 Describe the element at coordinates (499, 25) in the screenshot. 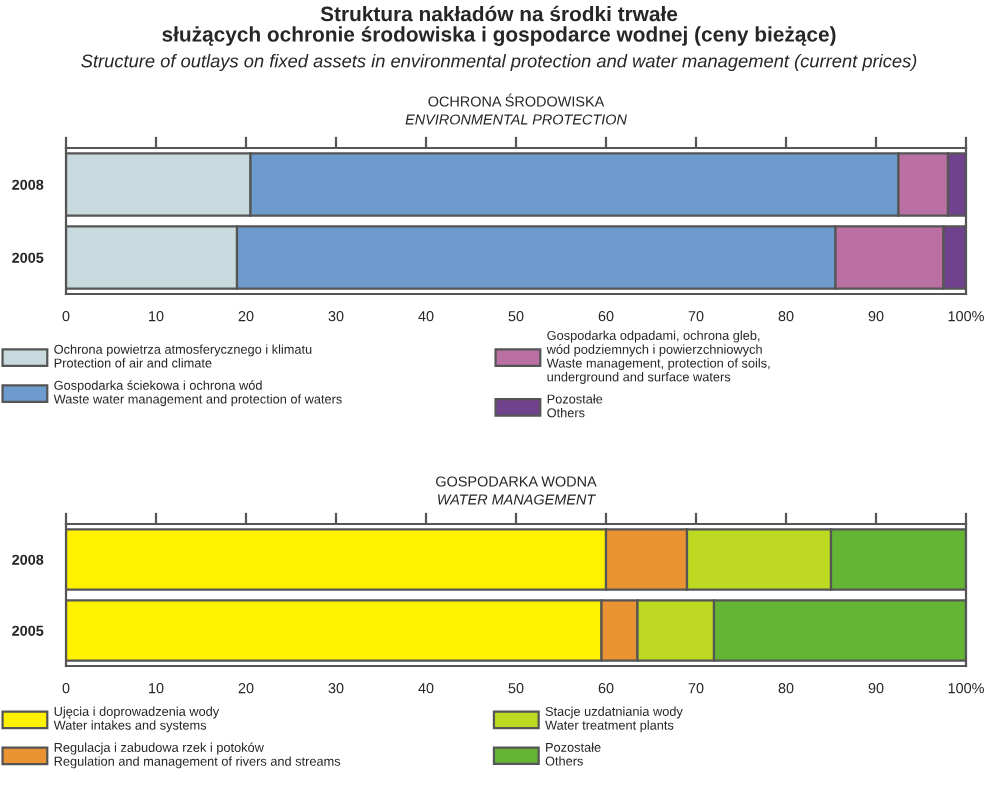

I see `chart-title: Struktura nakładów na środki trwałe służących ochronie środowiska i gospodarce wodnej (ceny bieżące)` at that location.